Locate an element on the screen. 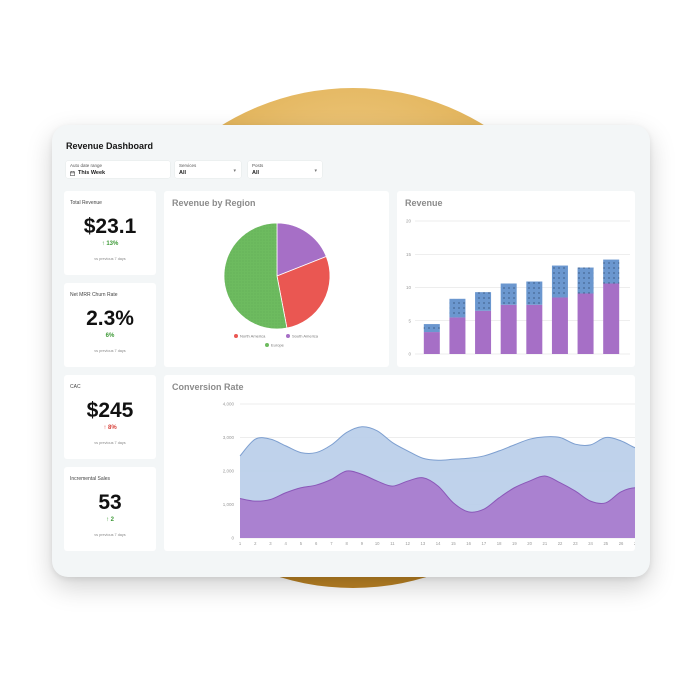 The height and width of the screenshot is (700, 700). x-tick-label: 25 is located at coordinates (605, 543).